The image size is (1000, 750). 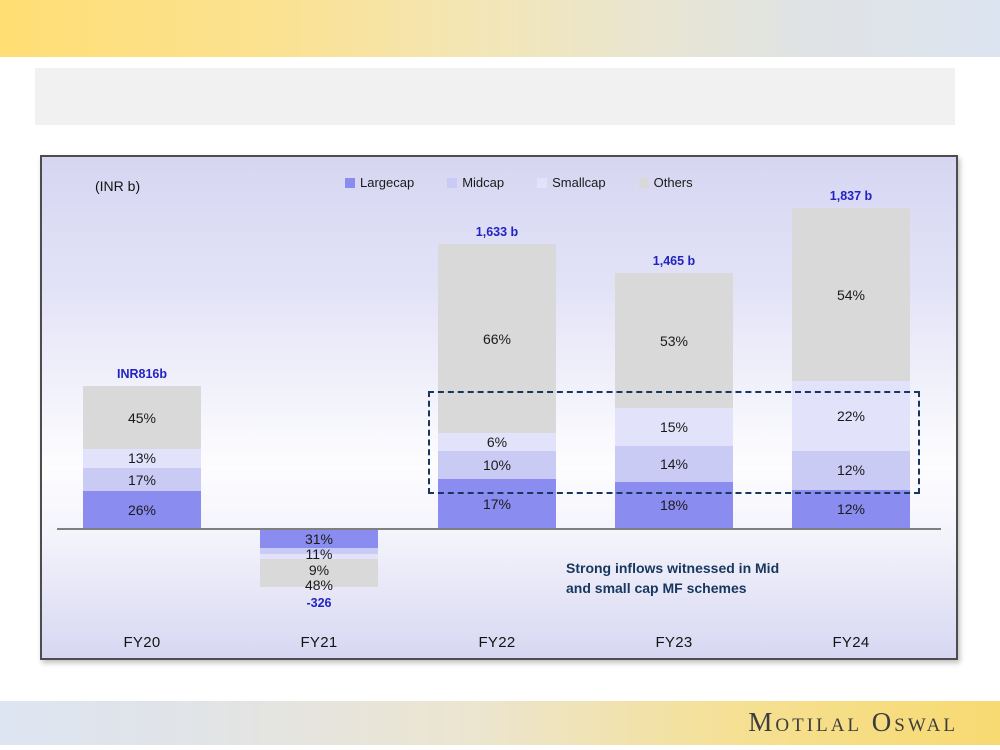 What do you see at coordinates (495, 96) in the screenshot?
I see `title-placeholder` at bounding box center [495, 96].